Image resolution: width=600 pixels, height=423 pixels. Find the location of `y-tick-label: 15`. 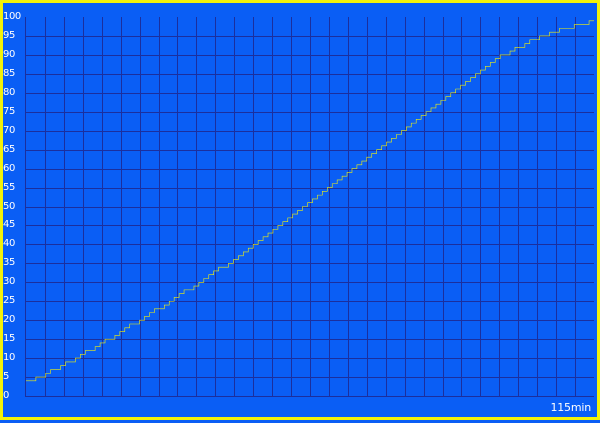

y-tick-label: 15 is located at coordinates (9, 338).